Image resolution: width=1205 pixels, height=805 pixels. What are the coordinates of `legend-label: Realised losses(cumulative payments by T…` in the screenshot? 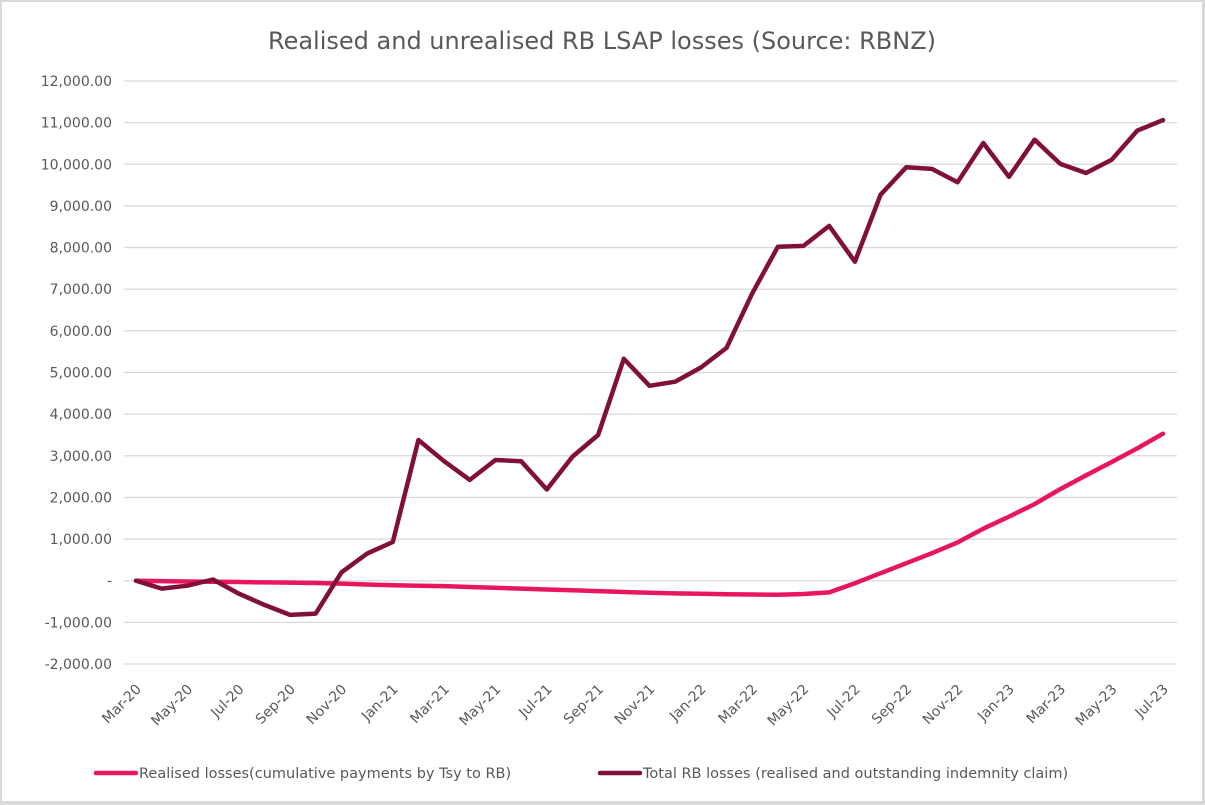 It's located at (325, 774).